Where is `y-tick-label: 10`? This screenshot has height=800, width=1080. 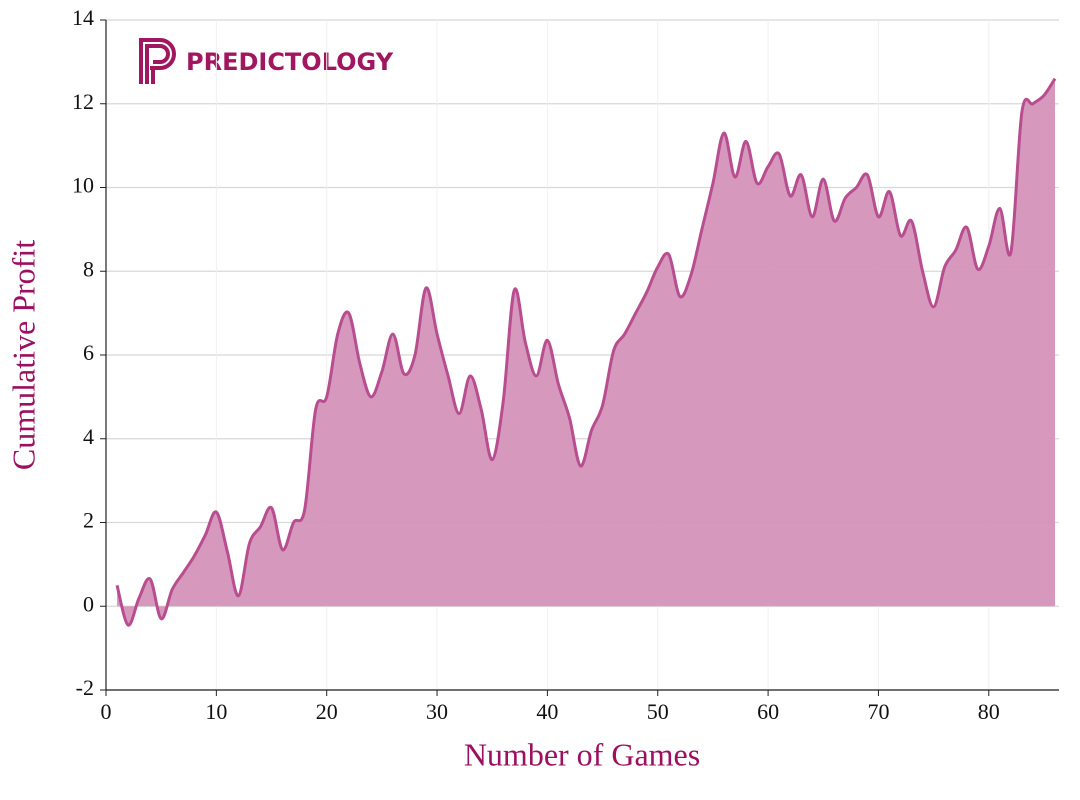 y-tick-label: 10 is located at coordinates (83, 185).